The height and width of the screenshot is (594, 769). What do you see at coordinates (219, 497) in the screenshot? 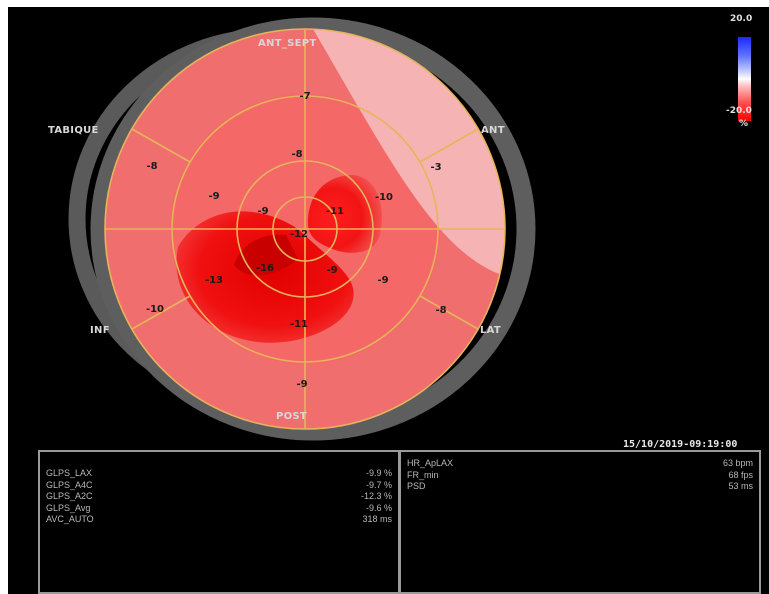
I see `measurement-row: GLPS_A2C -12.3 %` at bounding box center [219, 497].